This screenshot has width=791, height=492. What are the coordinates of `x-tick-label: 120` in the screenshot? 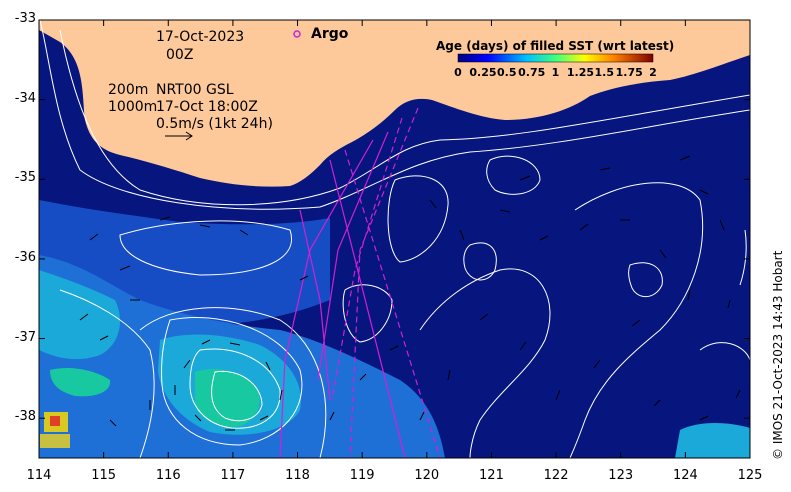 It's located at (427, 475).